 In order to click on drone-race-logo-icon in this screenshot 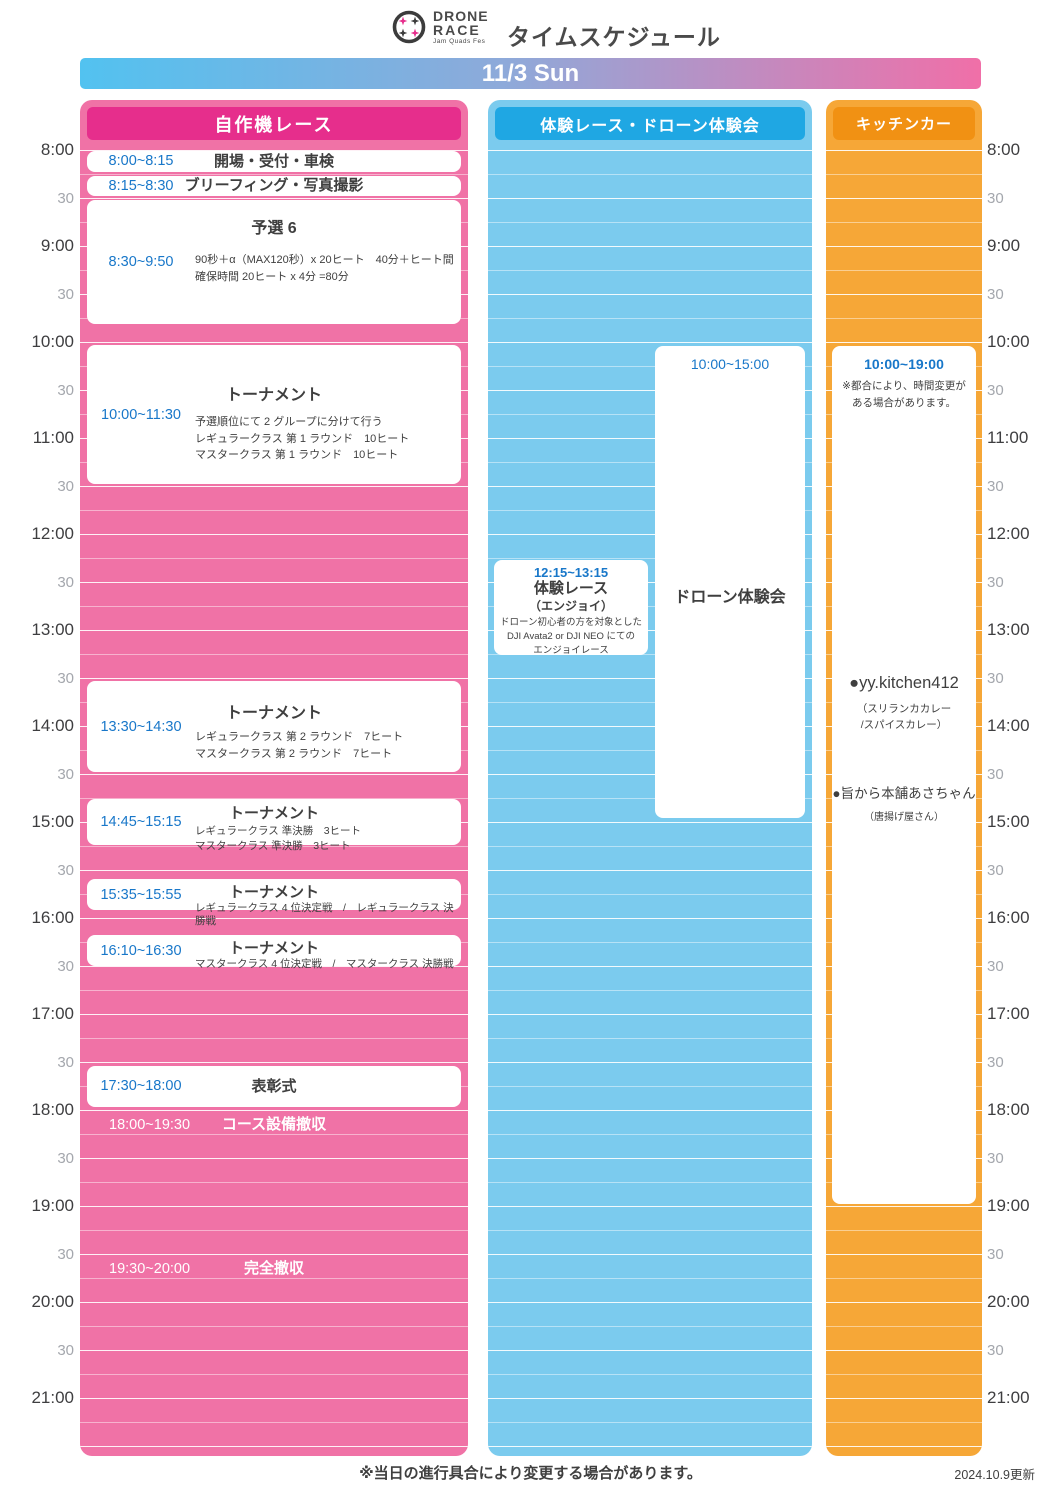, I will do `click(409, 27)`.